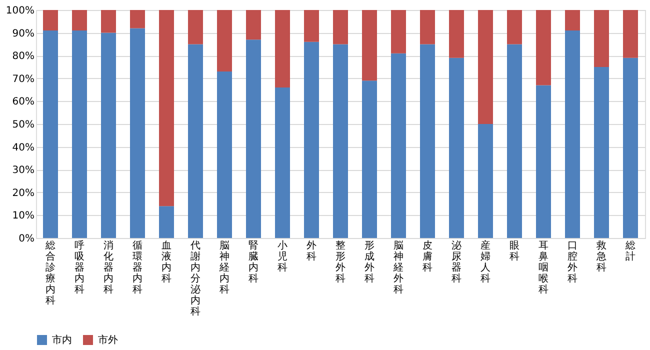 The image size is (650, 350). I want to click on x-tick-label: 代謝内分泌内科, so click(195, 279).